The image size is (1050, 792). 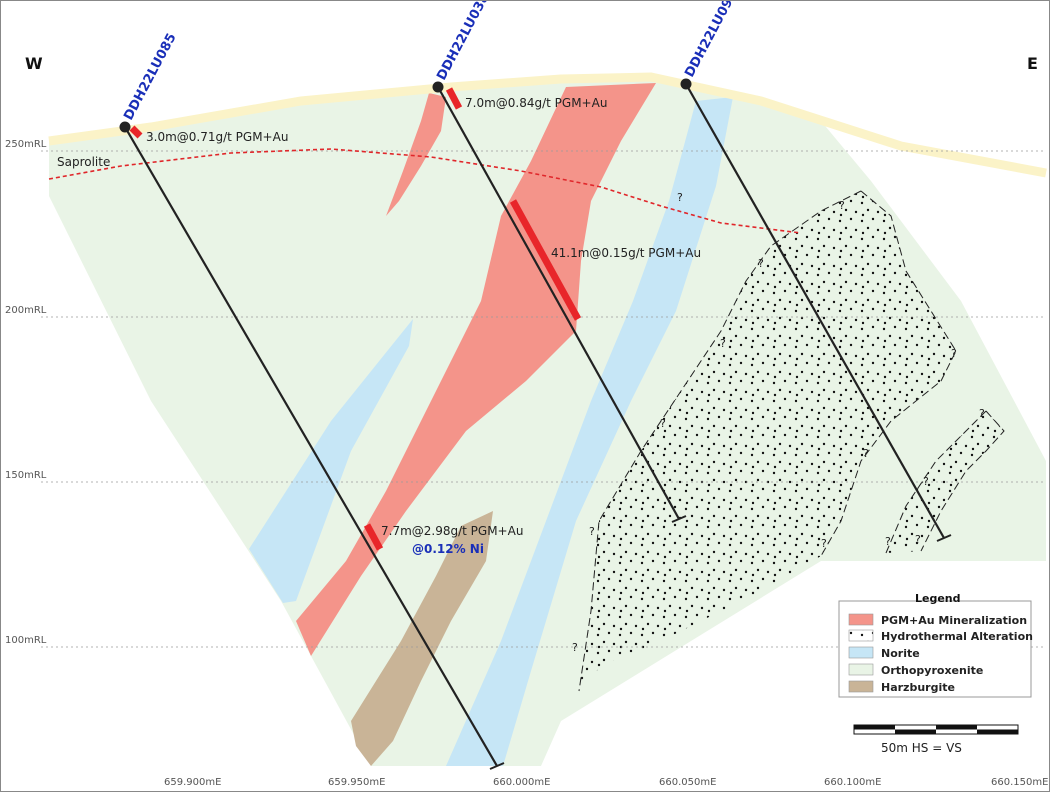 What do you see at coordinates (861, 652) in the screenshot?
I see `legend-swatch-norite` at bounding box center [861, 652].